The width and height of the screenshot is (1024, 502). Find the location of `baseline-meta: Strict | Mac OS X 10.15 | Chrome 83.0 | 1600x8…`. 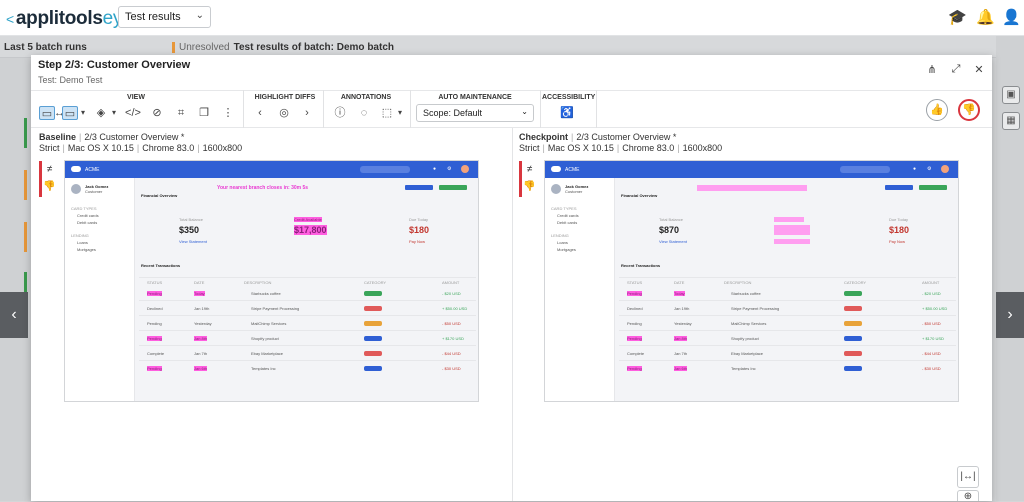

baseline-meta: Strict | Mac OS X 10.15 | Chrome 83.0 | 1600x8… is located at coordinates (141, 148).